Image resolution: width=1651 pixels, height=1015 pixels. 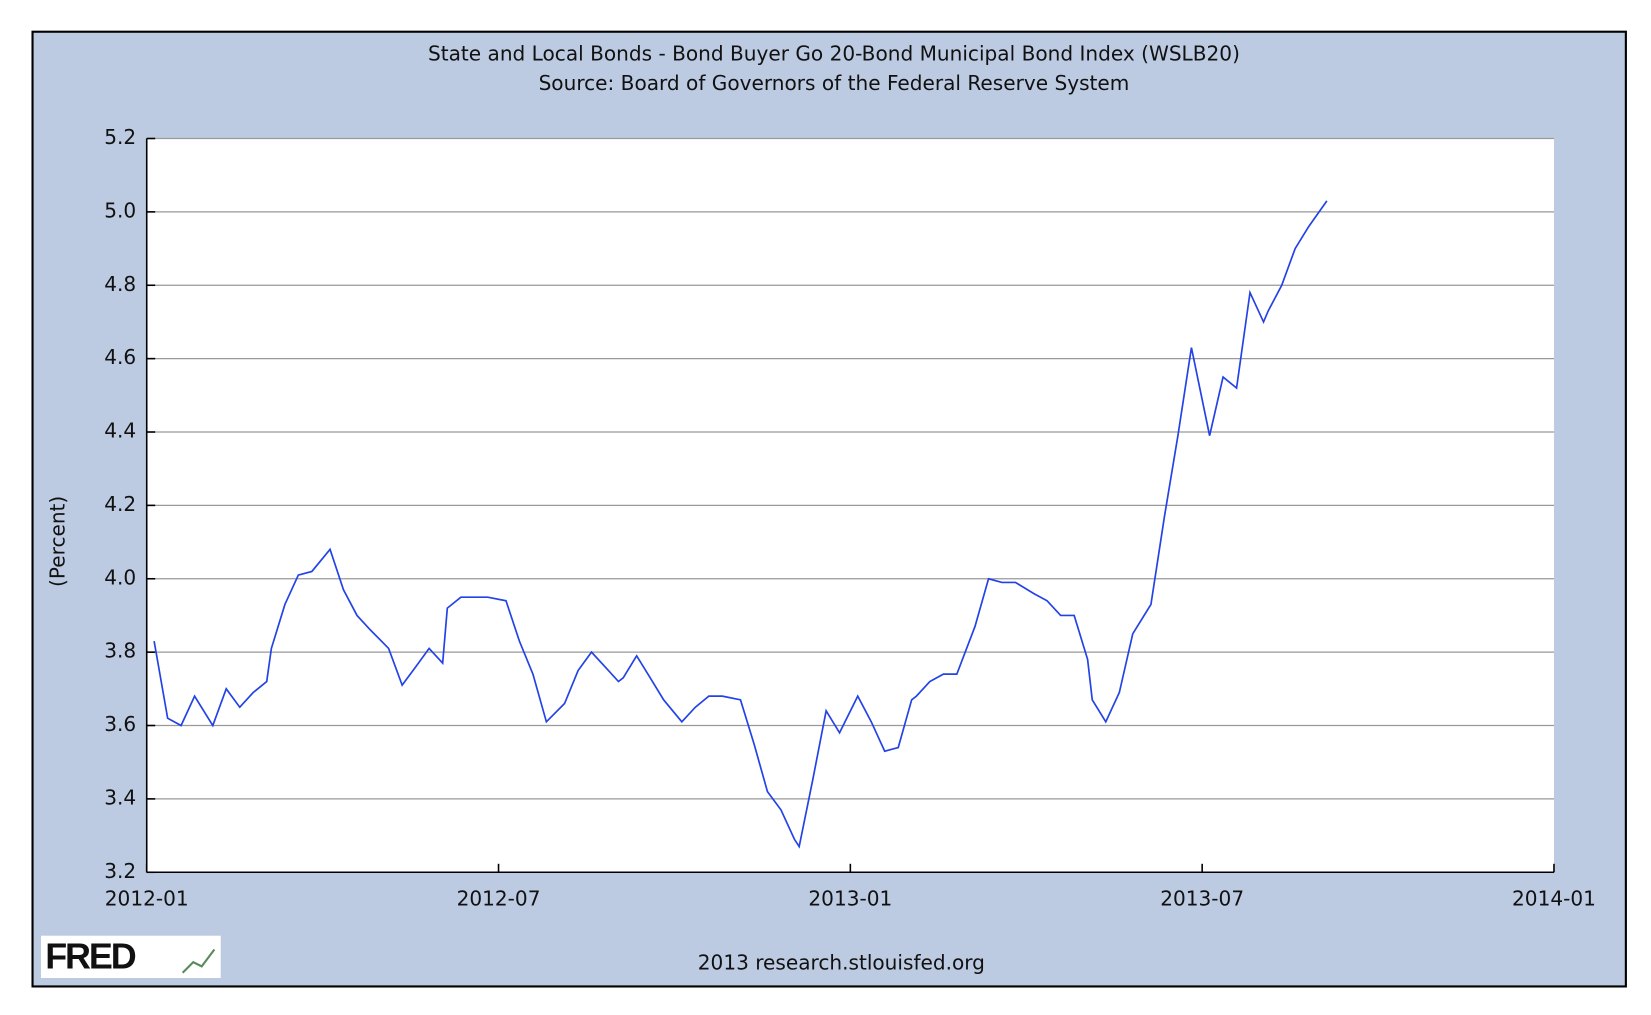 What do you see at coordinates (120, 284) in the screenshot?
I see `y-tick-label: 4.8` at bounding box center [120, 284].